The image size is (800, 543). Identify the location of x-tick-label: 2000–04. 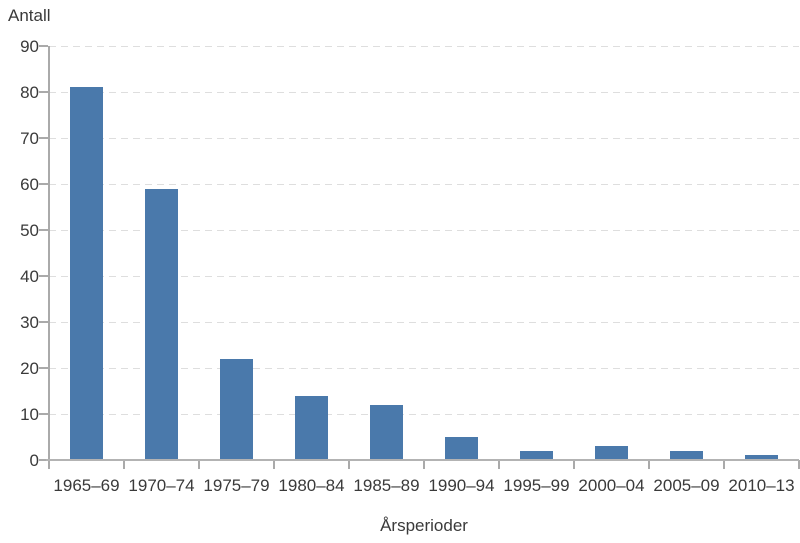
(611, 485).